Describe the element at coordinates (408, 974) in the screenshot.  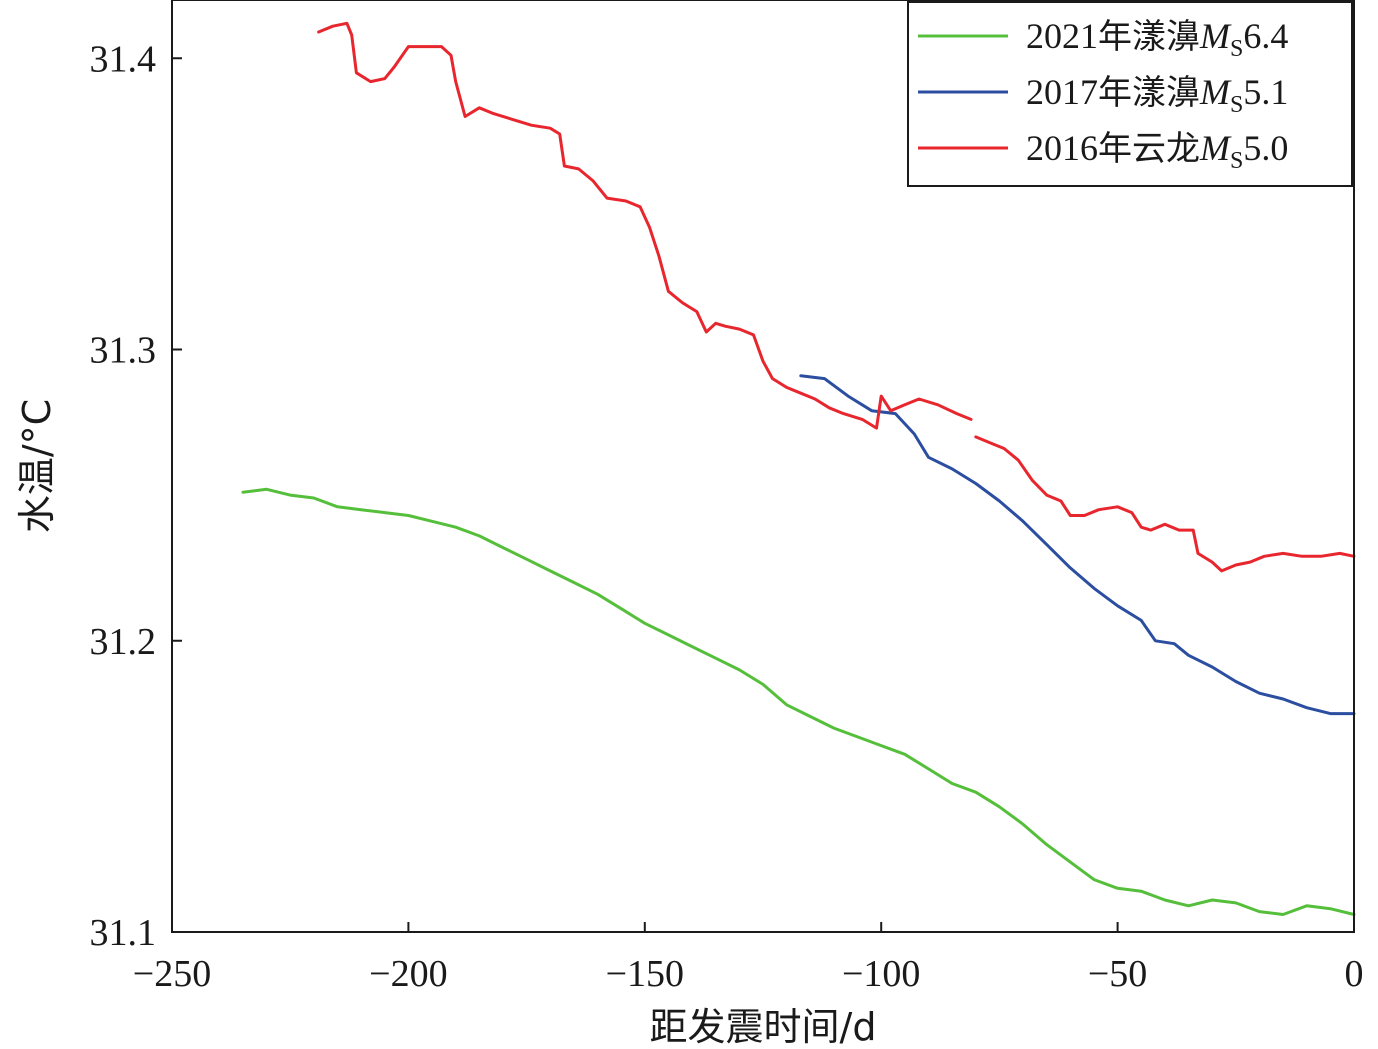
I see `x-tick-label: −200` at that location.